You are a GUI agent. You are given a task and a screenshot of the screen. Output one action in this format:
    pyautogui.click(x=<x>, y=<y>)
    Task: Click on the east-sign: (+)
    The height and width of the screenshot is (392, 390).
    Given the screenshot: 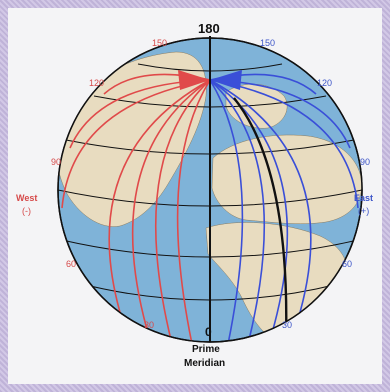 What is the action you would take?
    pyautogui.click(x=364, y=211)
    